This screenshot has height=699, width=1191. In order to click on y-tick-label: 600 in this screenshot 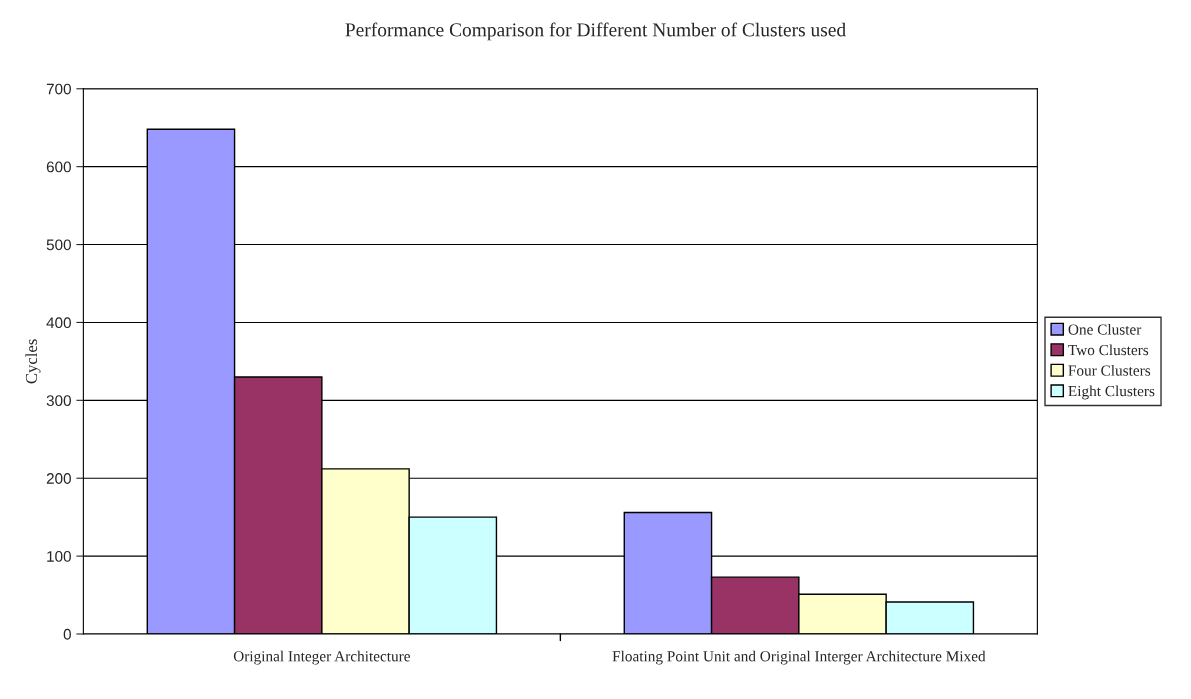, I will do `click(58, 167)`.